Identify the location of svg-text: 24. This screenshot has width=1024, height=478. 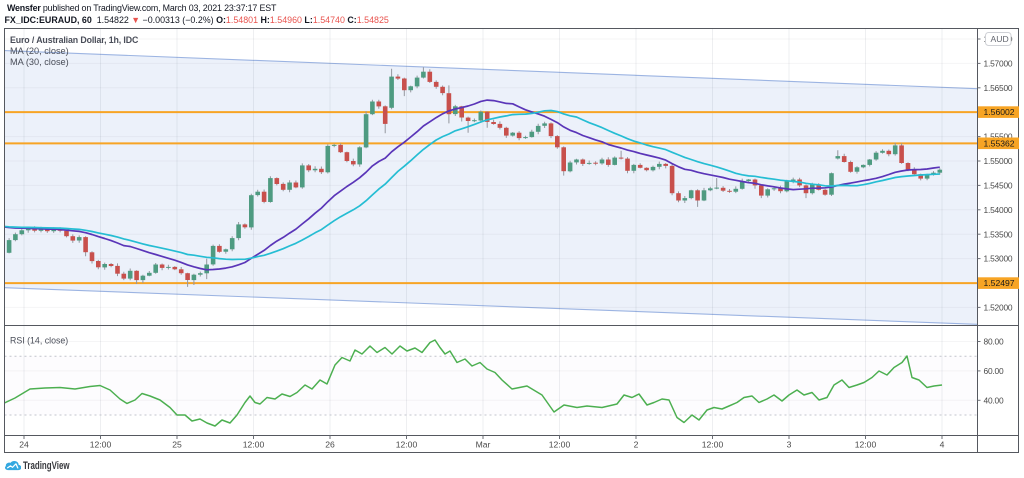
(24, 444).